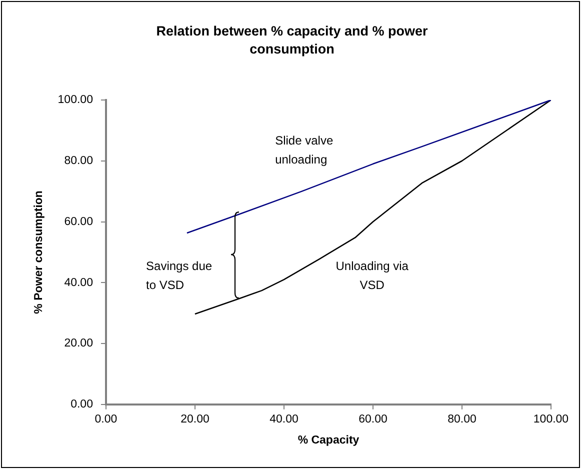  What do you see at coordinates (75, 100) in the screenshot?
I see `y-tick-label: 100.00` at bounding box center [75, 100].